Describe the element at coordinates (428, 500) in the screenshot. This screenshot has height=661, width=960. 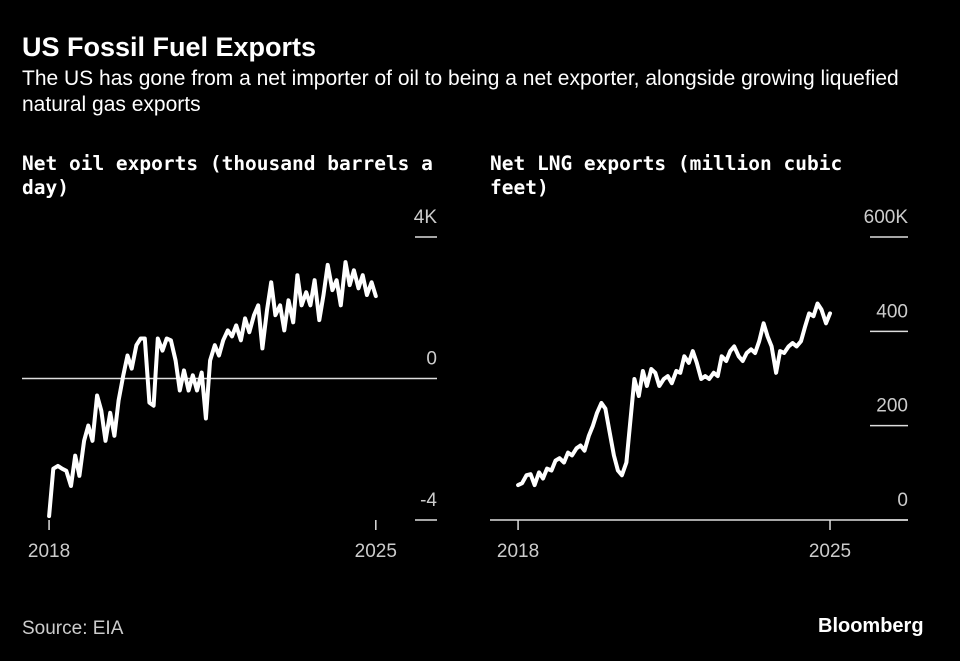
I see `y-tick-label: -4` at that location.